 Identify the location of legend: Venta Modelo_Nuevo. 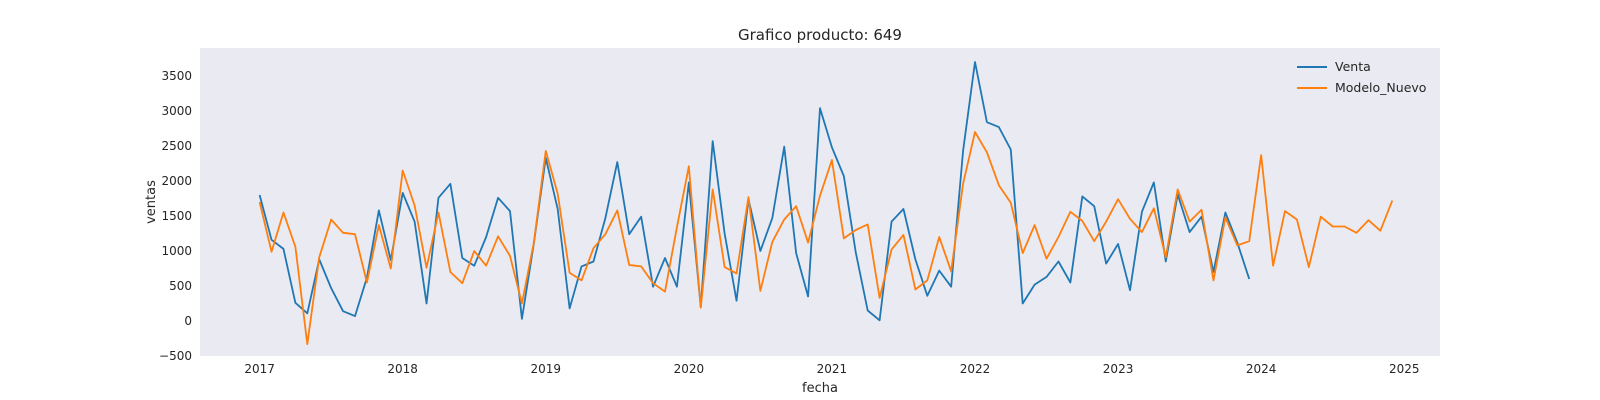
(1361, 77).